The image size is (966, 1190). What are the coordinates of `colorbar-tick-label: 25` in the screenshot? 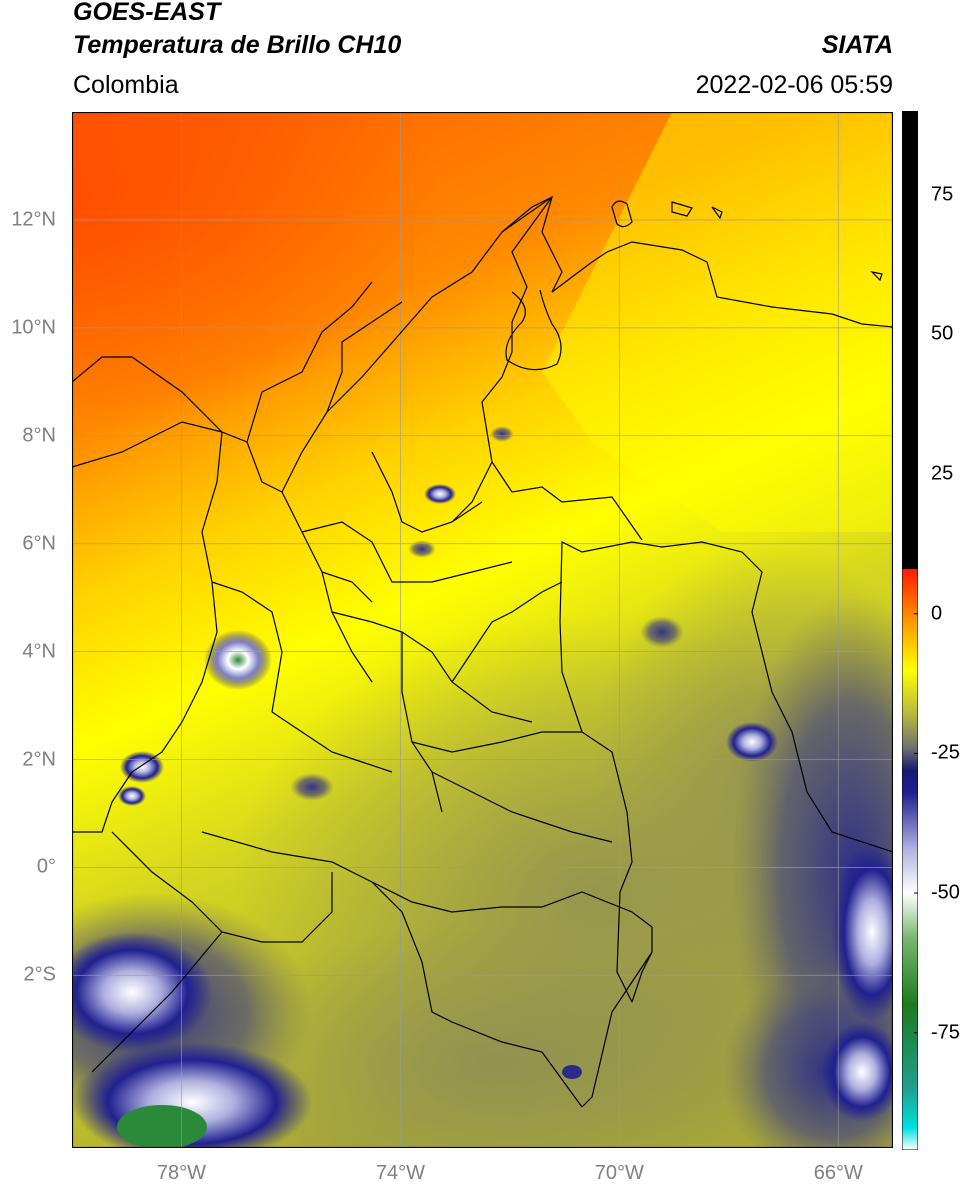 It's located at (942, 473).